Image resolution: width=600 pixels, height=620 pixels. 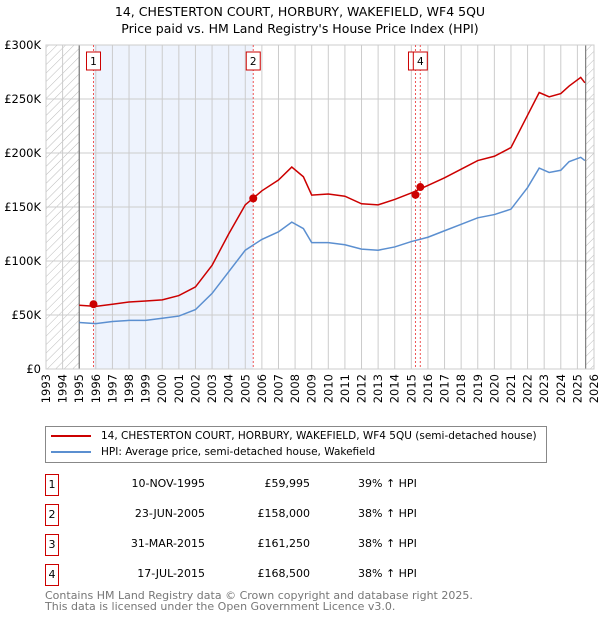 What do you see at coordinates (577, 388) in the screenshot?
I see `x-tick-label: 2025` at bounding box center [577, 388].